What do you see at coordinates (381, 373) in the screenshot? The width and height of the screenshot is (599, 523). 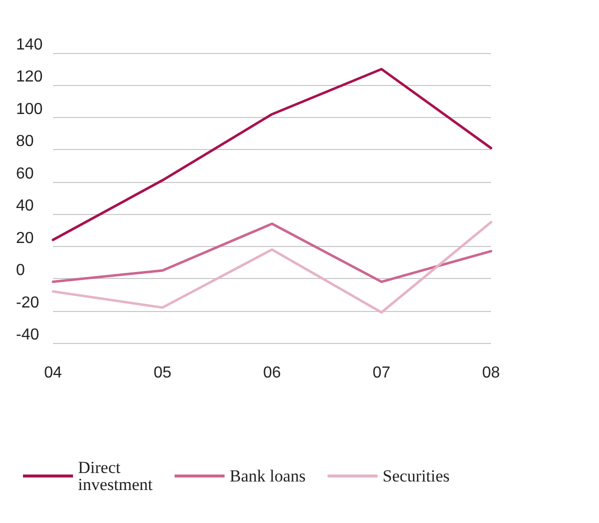 I see `x-tick-label: 07` at bounding box center [381, 373].